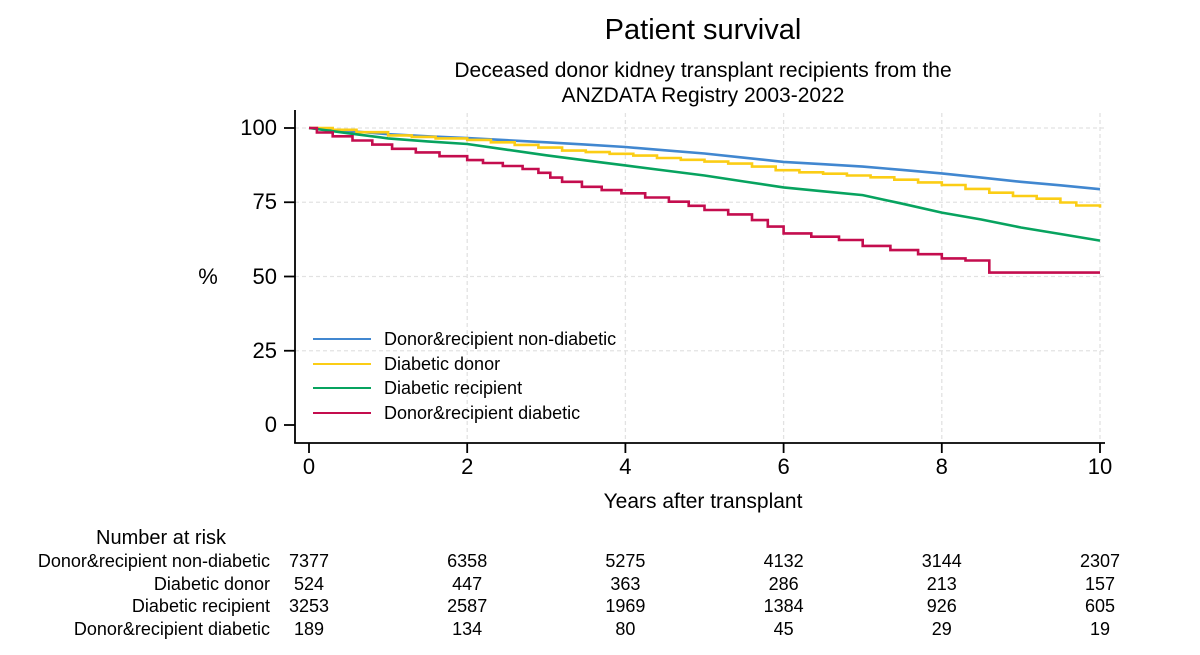  What do you see at coordinates (161, 538) in the screenshot?
I see `number-at-risk-title: Number at risk` at bounding box center [161, 538].